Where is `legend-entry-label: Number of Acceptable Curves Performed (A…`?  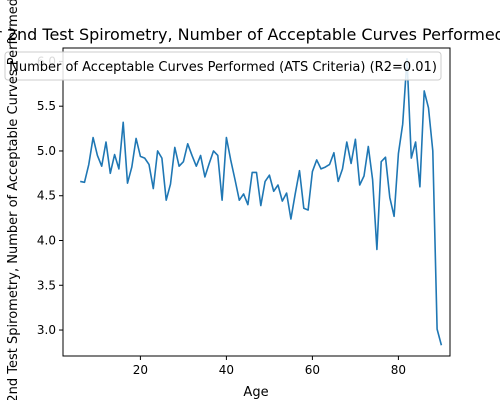
legend-entry-label: Number of Acceptable Curves Performed (A… is located at coordinates (223, 67).